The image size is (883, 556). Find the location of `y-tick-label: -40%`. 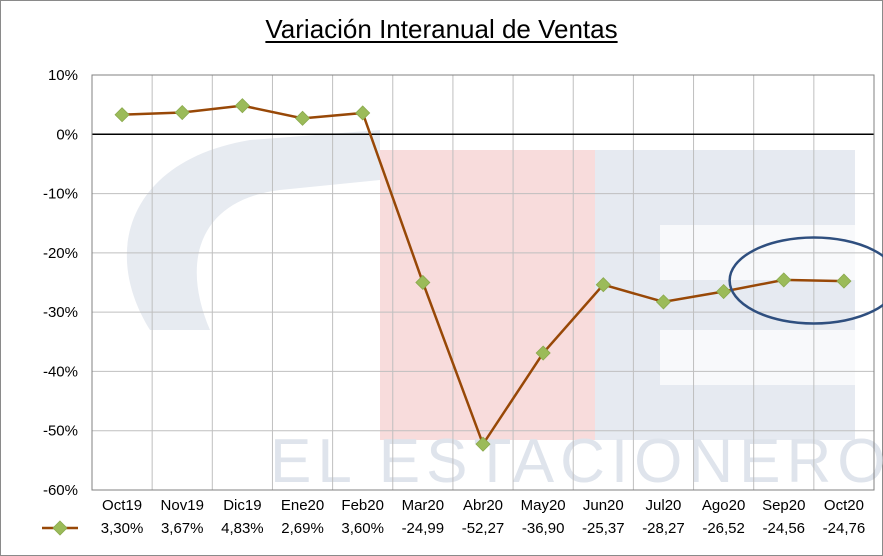

y-tick-label: -40% is located at coordinates (60, 371).